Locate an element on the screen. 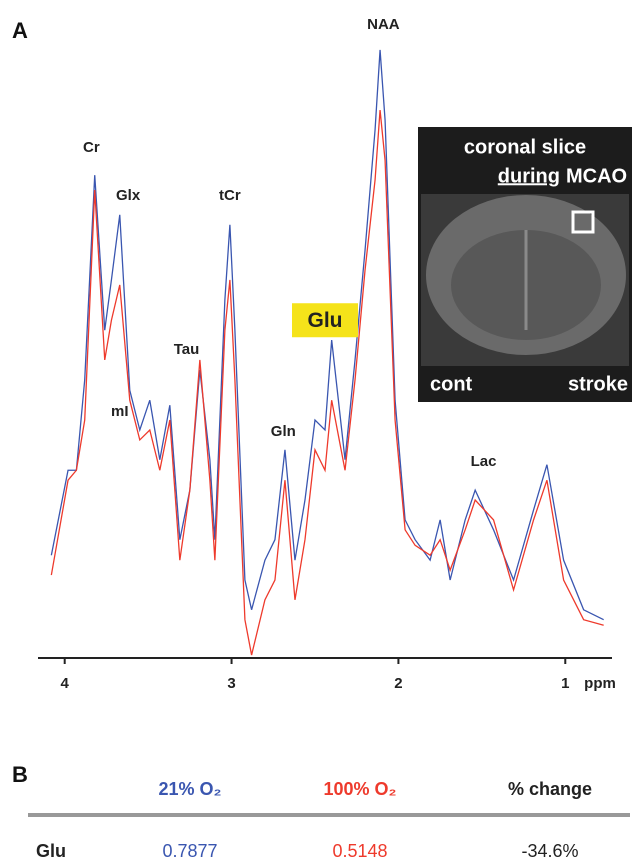 The width and height of the screenshot is (640, 863). x-tick-label: 1 is located at coordinates (565, 683).